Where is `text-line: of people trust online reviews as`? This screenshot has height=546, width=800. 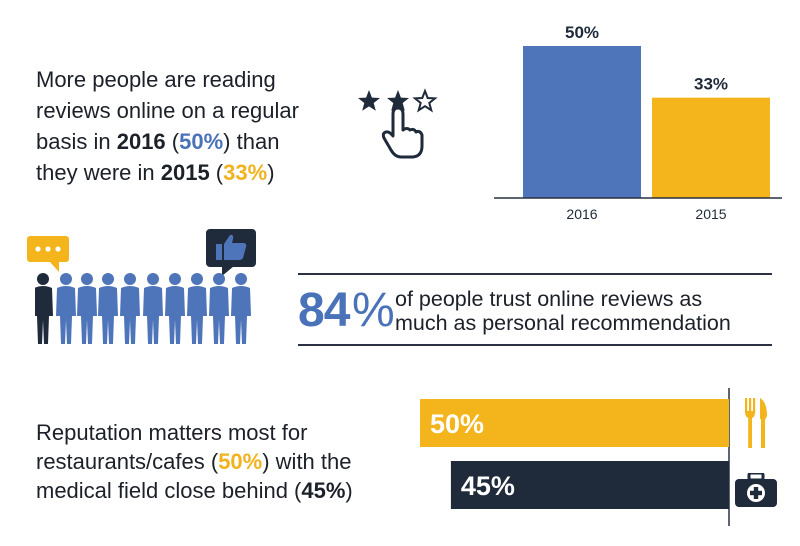
text-line: of people trust online reviews as is located at coordinates (549, 299).